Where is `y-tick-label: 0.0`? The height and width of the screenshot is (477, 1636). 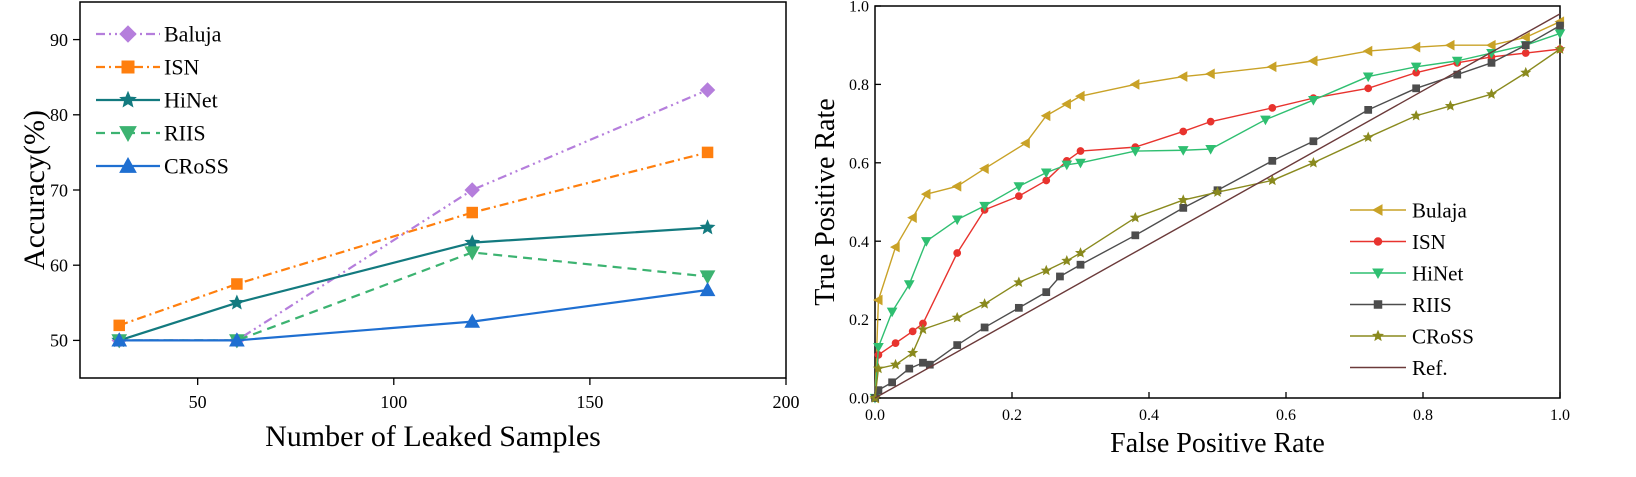 y-tick-label: 0.0 is located at coordinates (859, 399).